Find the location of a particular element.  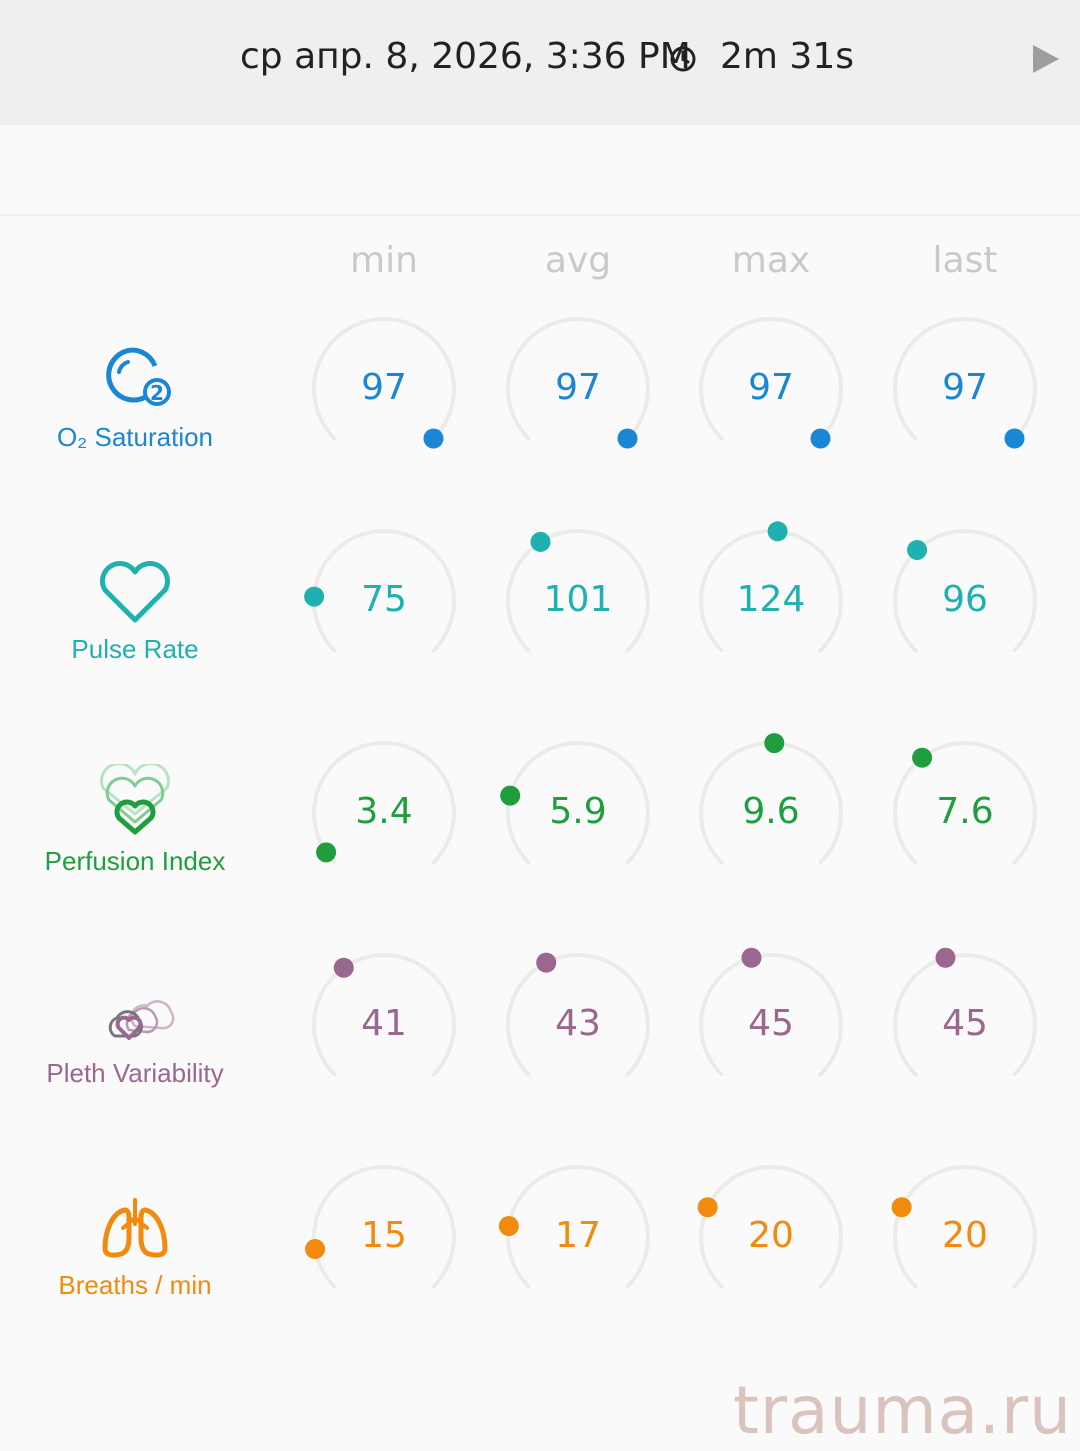

perfusion-hearts-icon is located at coordinates (135, 803).